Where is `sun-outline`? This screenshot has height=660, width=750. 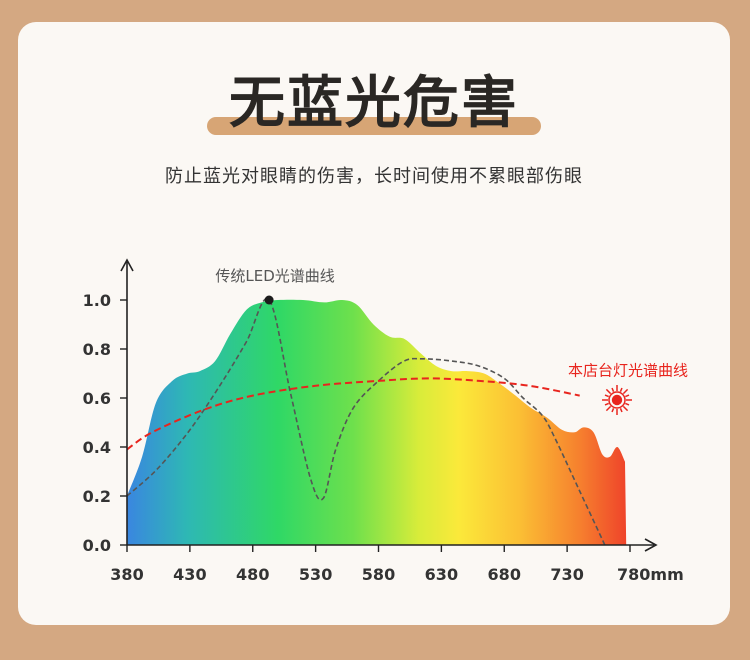 sun-outline is located at coordinates (617, 400).